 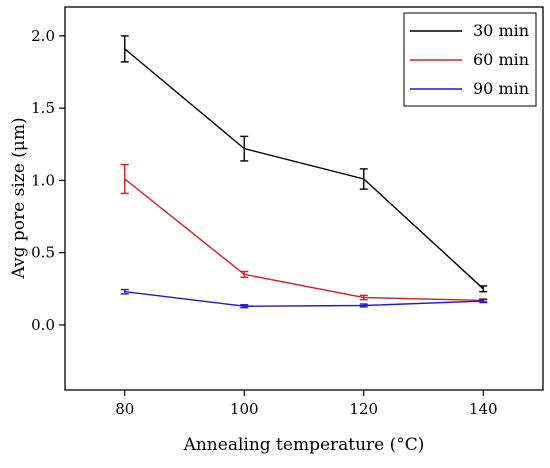 I want to click on y-tick-label: 1.5, so click(x=43, y=108).